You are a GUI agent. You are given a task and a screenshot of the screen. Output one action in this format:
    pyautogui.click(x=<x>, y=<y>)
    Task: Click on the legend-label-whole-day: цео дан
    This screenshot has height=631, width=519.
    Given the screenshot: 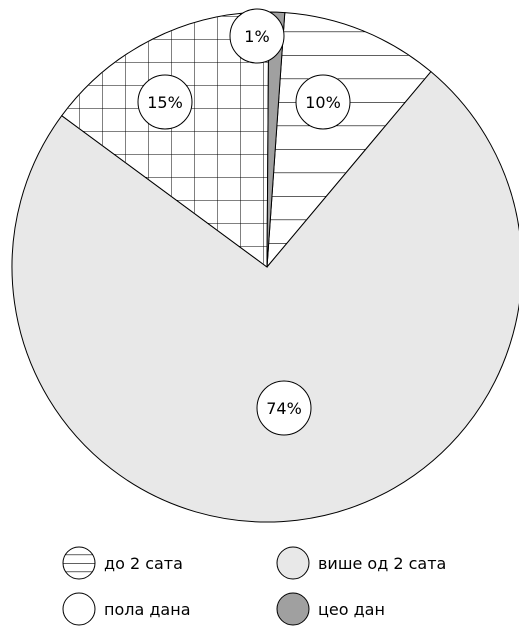 What is the action you would take?
    pyautogui.click(x=351, y=609)
    